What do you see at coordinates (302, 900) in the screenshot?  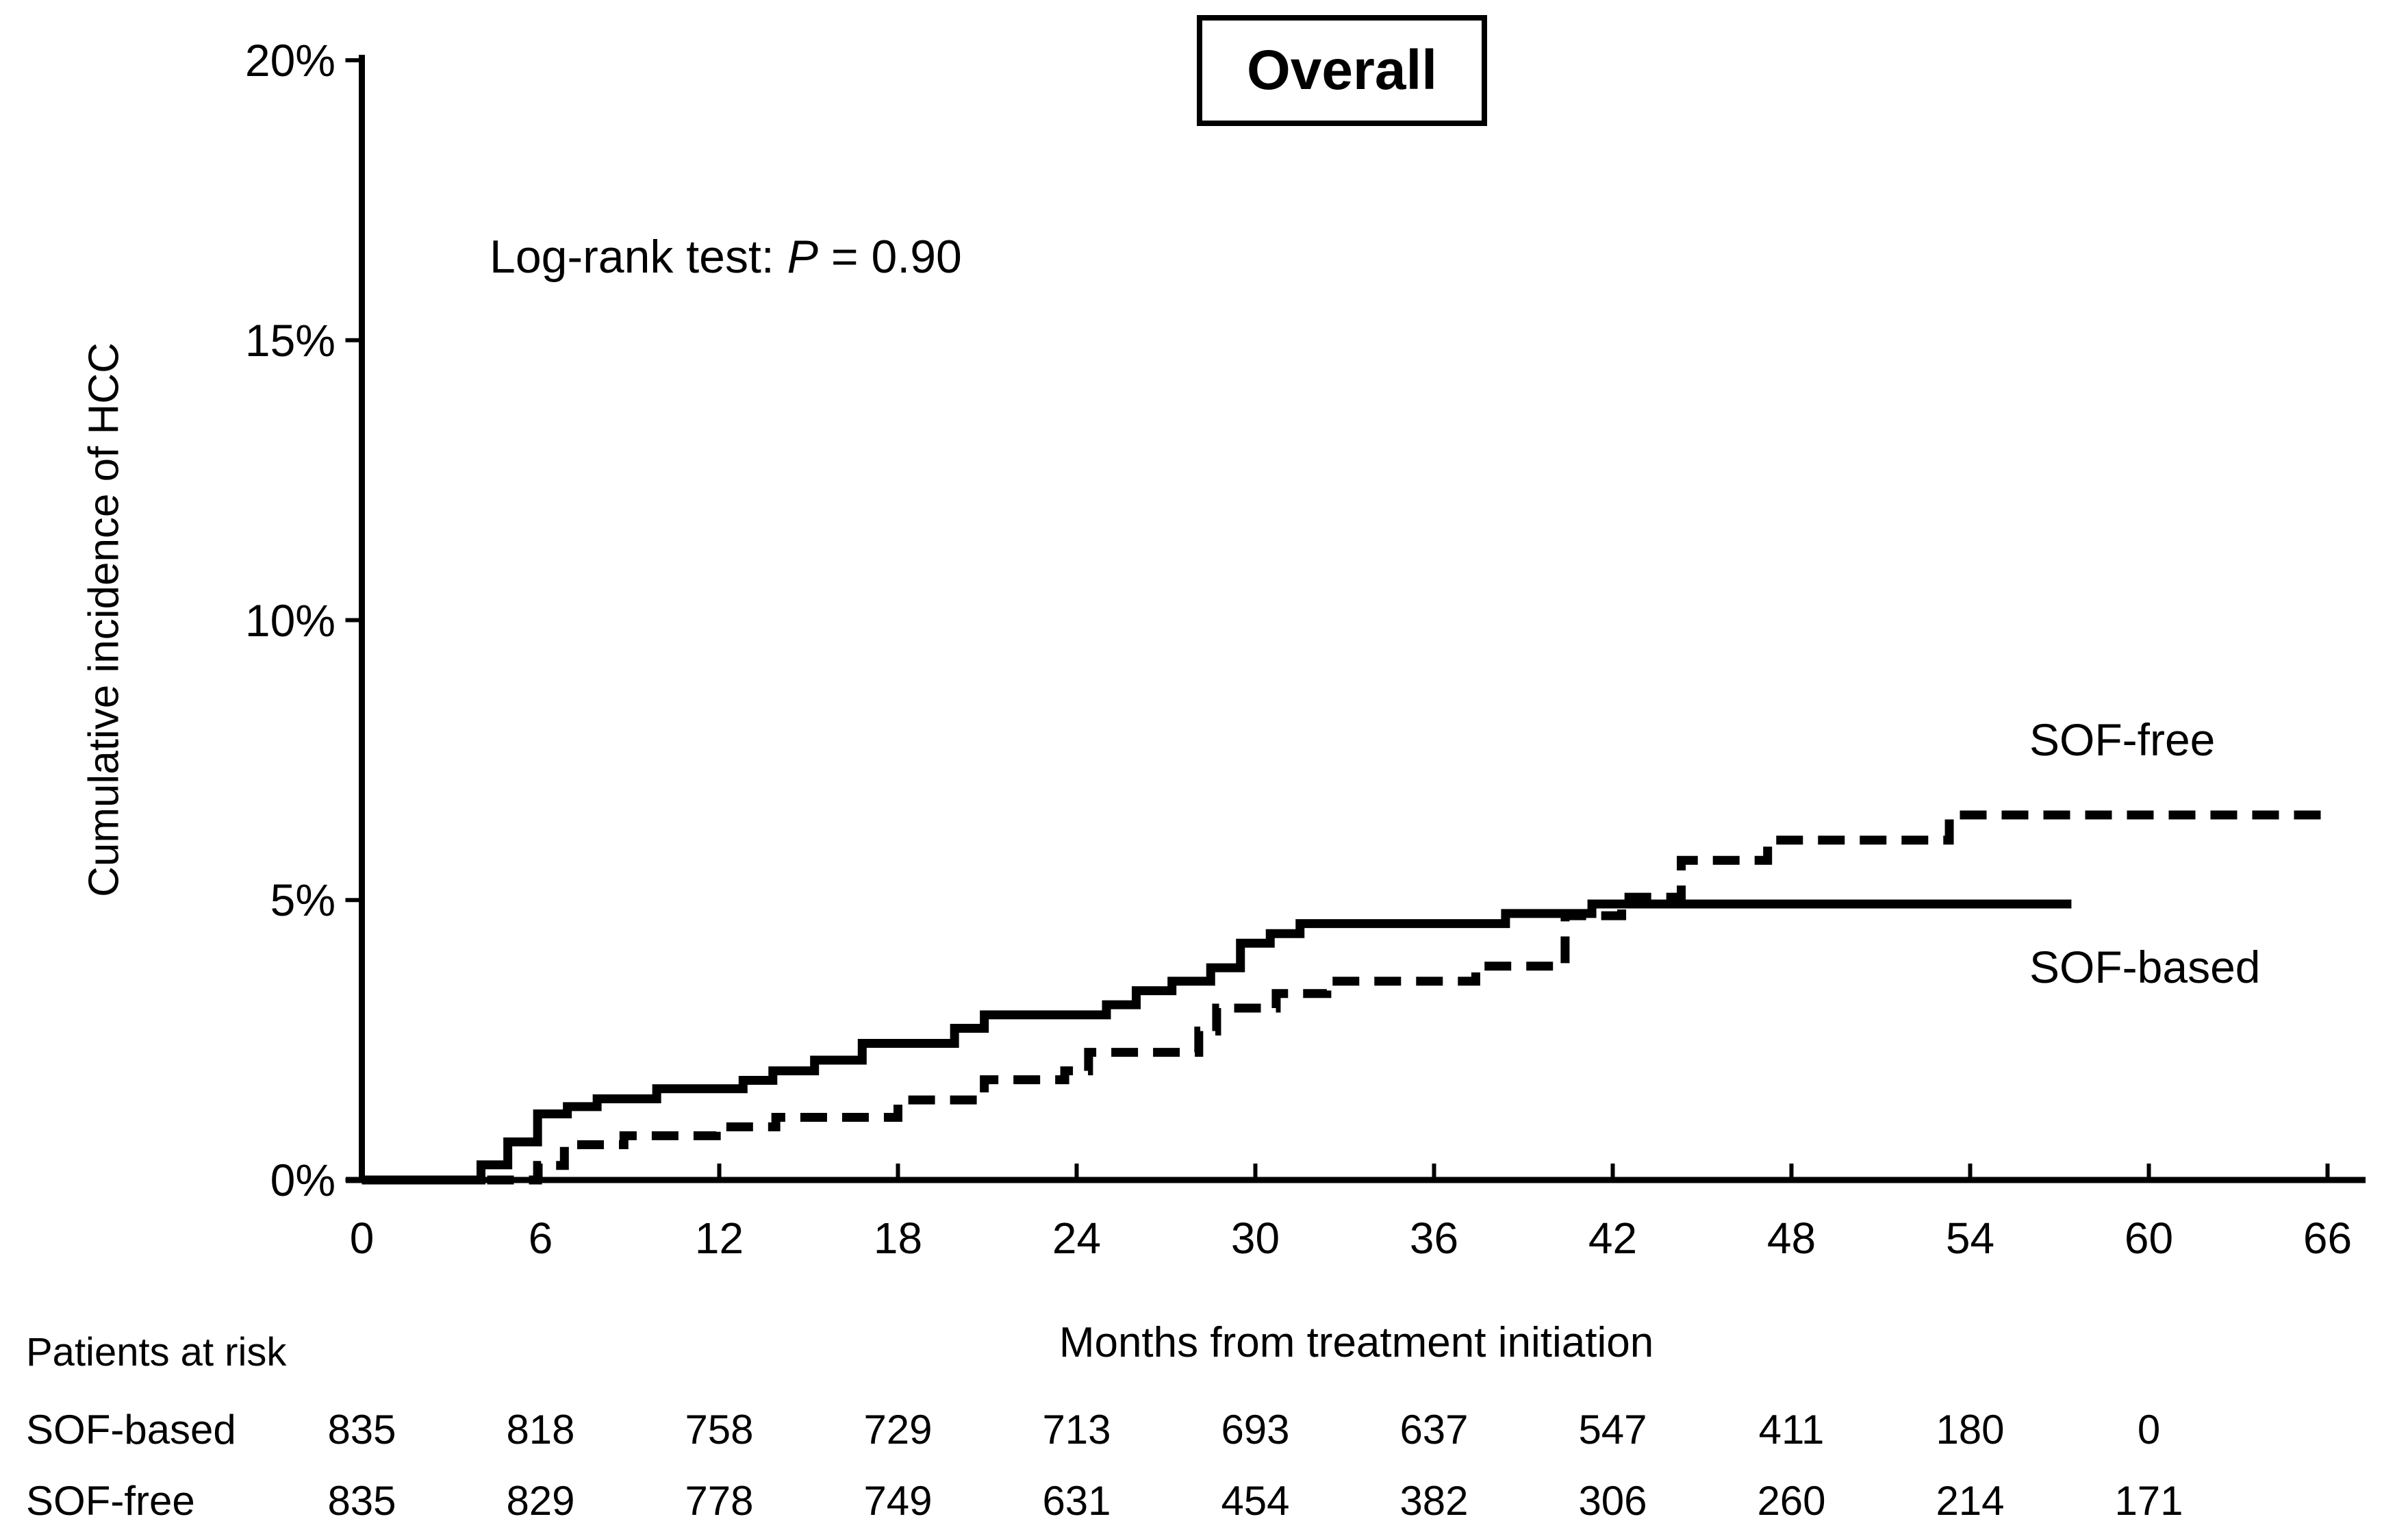 I see `y-tick-label: 5%` at bounding box center [302, 900].